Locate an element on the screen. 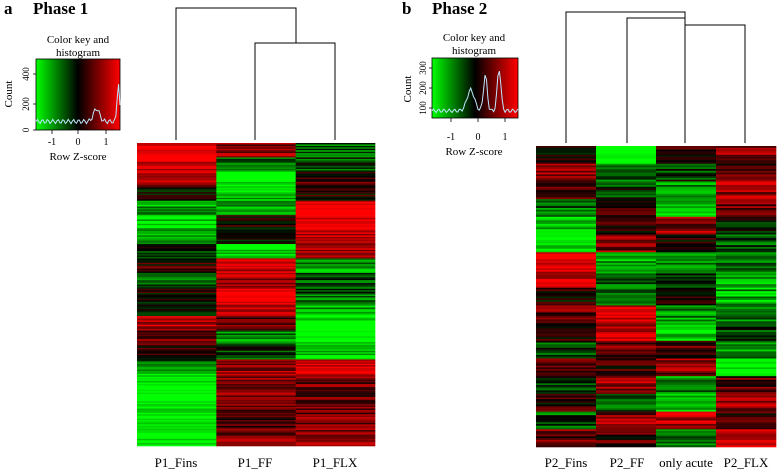 The height and width of the screenshot is (472, 778). panel-a-key-title-line1: Color key and is located at coordinates (78, 40).